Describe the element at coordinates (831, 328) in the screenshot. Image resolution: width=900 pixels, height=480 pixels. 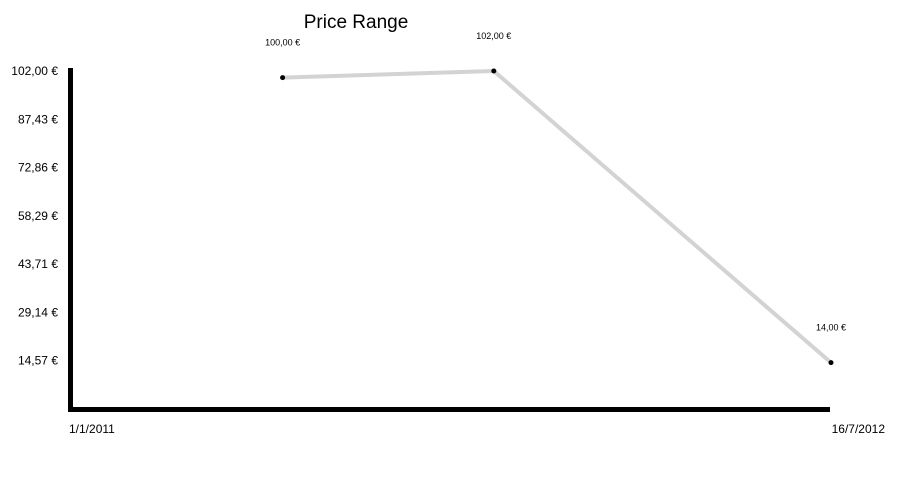
I see `data-label: 14,00 €` at that location.